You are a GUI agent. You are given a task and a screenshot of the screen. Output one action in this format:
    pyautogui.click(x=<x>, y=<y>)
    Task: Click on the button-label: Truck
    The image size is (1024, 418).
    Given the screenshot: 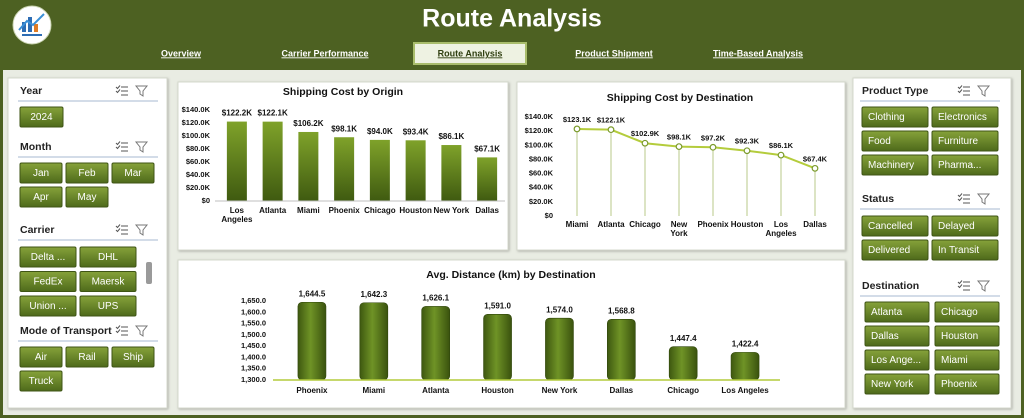 What is the action you would take?
    pyautogui.click(x=42, y=381)
    